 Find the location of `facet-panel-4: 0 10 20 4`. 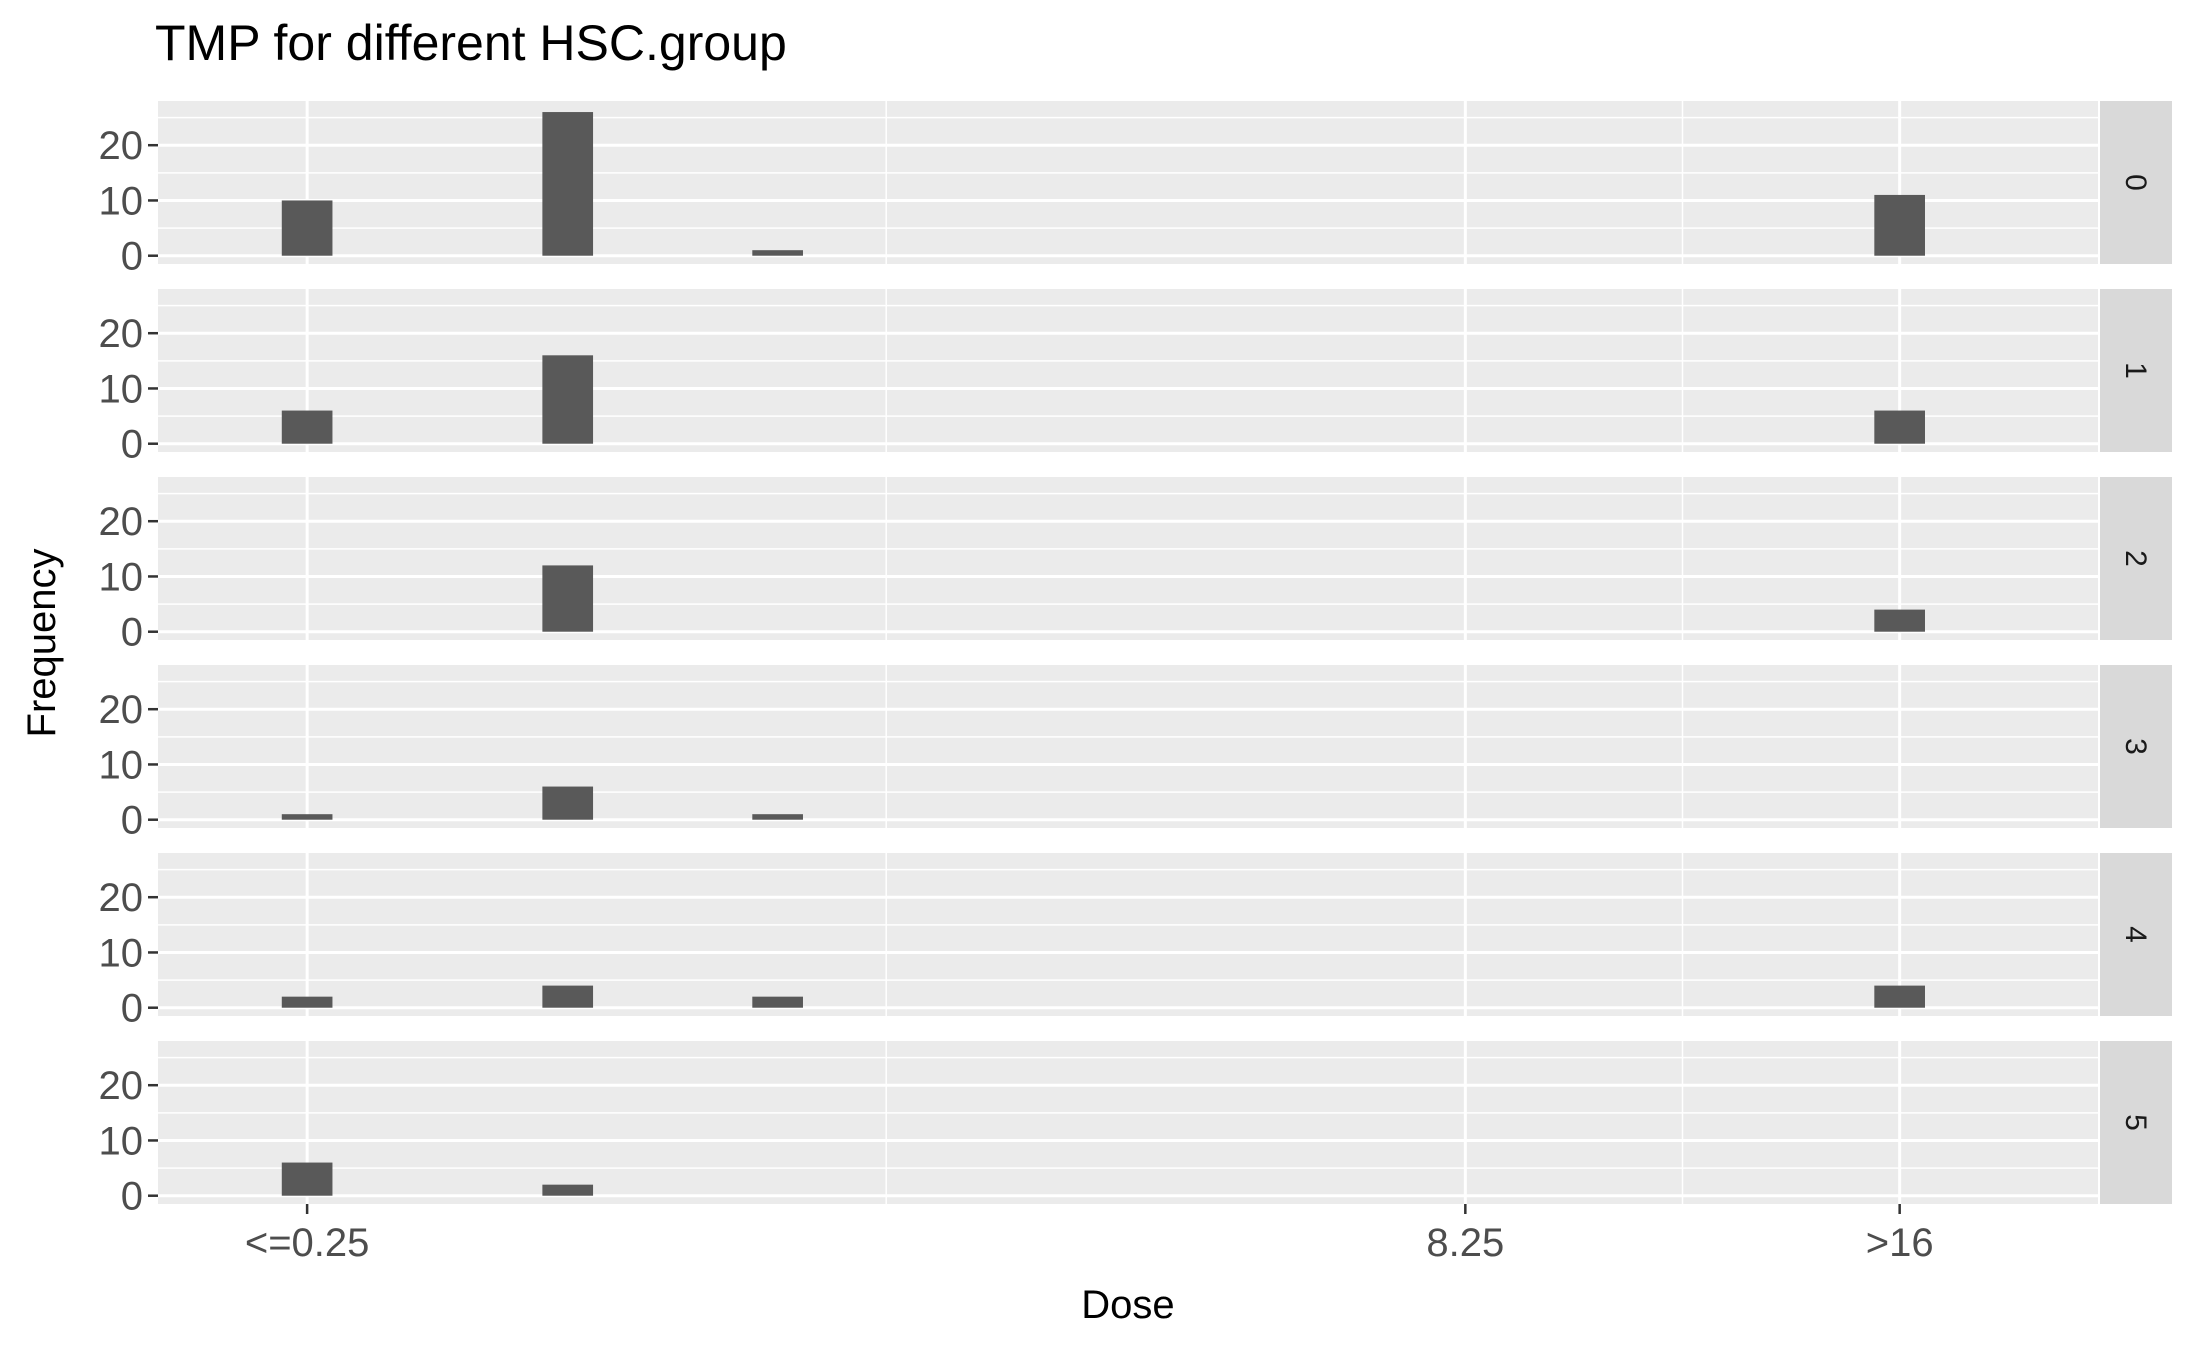

facet-panel-4: 0 10 20 4 is located at coordinates (1135, 942).